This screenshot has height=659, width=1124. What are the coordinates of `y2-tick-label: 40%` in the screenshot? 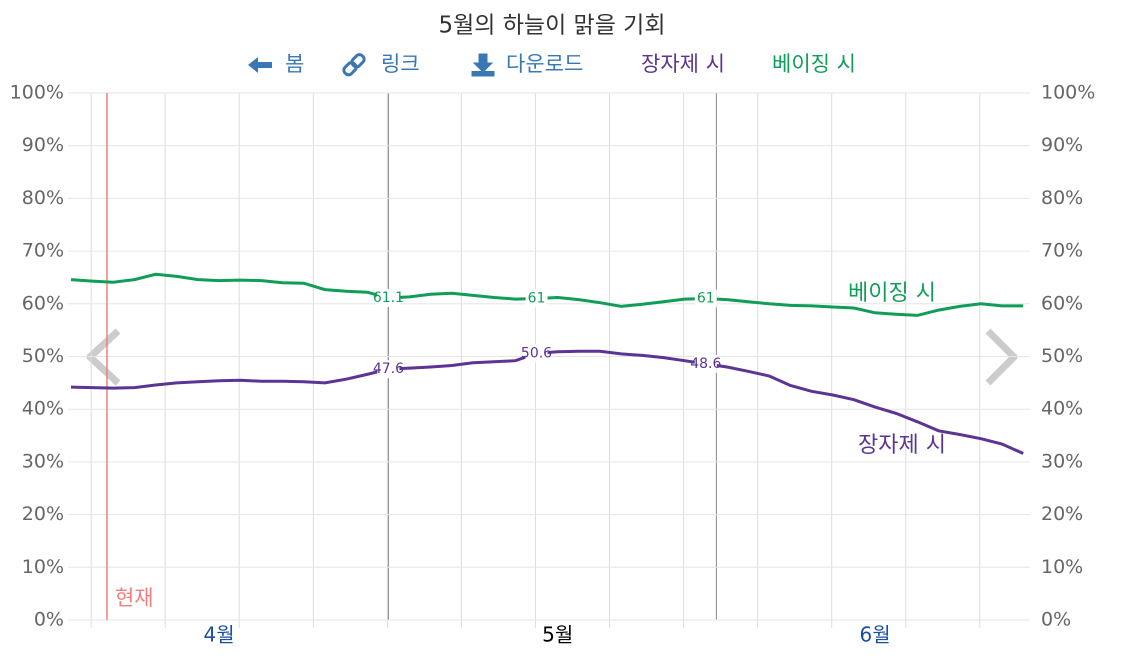 It's located at (1062, 409).